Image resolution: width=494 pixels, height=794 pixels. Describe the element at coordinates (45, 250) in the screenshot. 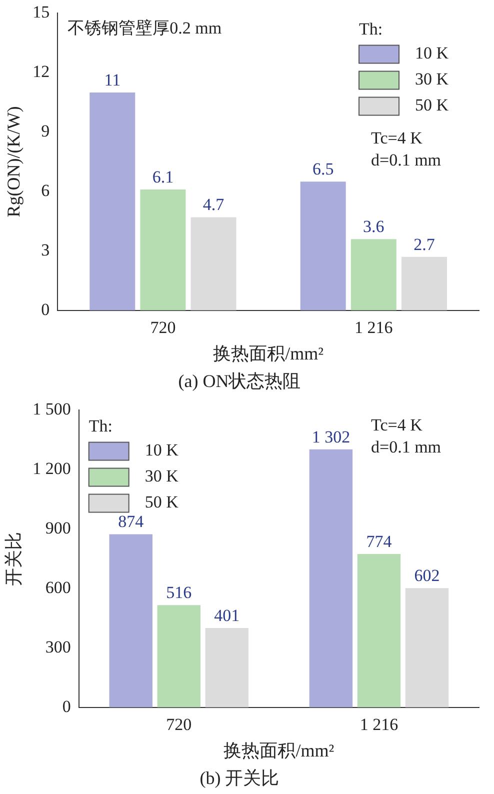

I see `y-tick-label: 3` at that location.